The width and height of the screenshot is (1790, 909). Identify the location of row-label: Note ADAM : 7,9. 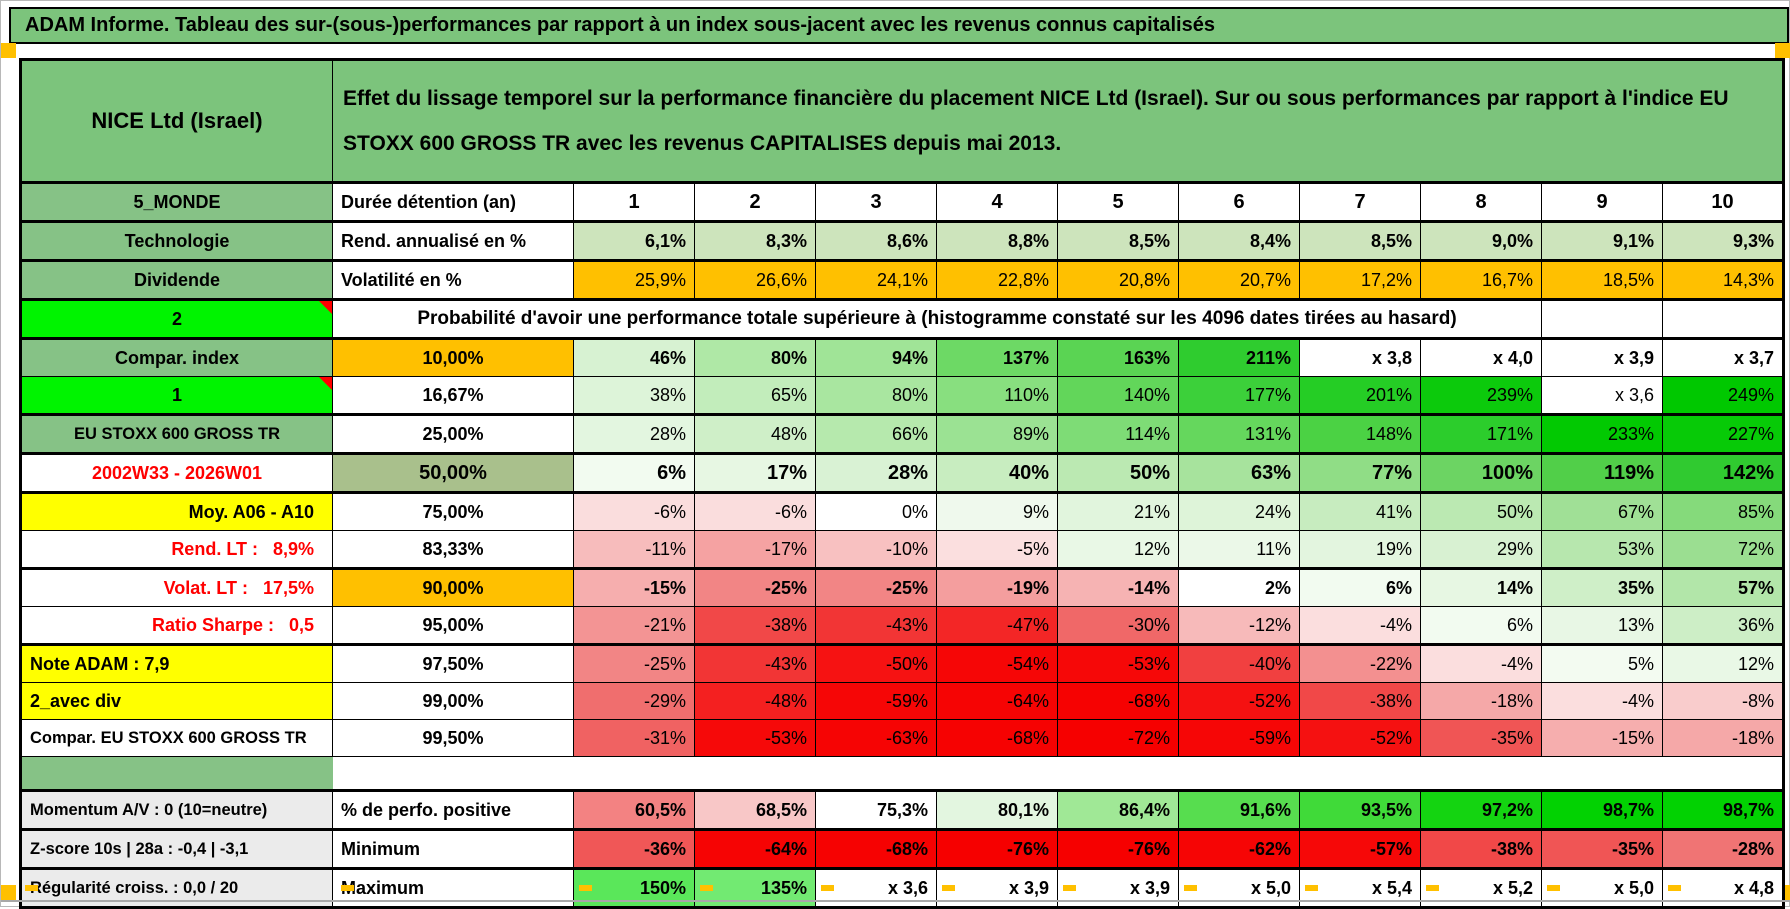
(176, 663).